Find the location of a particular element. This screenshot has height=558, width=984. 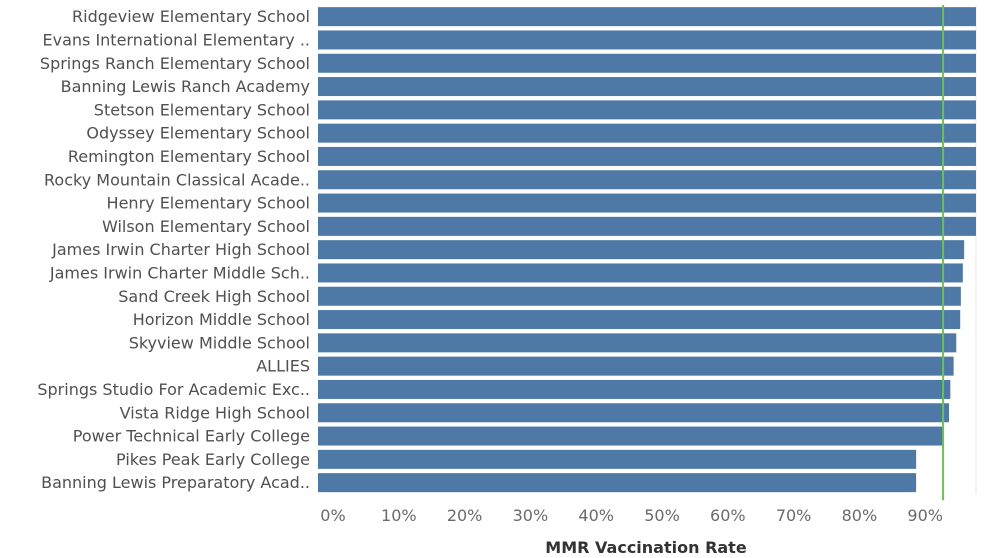

category-label: Henry Elementary School is located at coordinates (208, 203).